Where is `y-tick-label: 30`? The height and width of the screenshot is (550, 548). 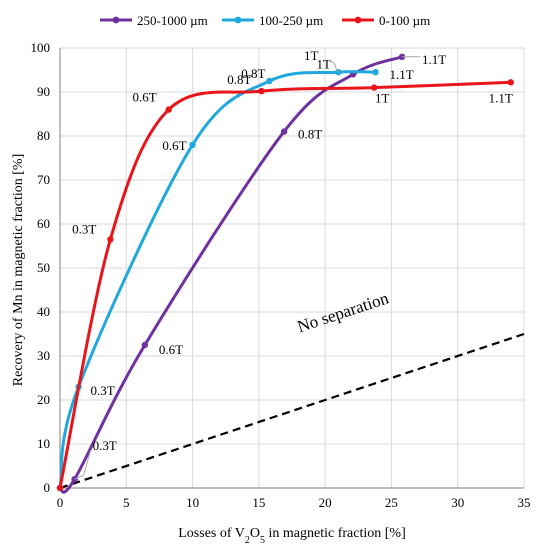 y-tick-label: 30 is located at coordinates (43, 355).